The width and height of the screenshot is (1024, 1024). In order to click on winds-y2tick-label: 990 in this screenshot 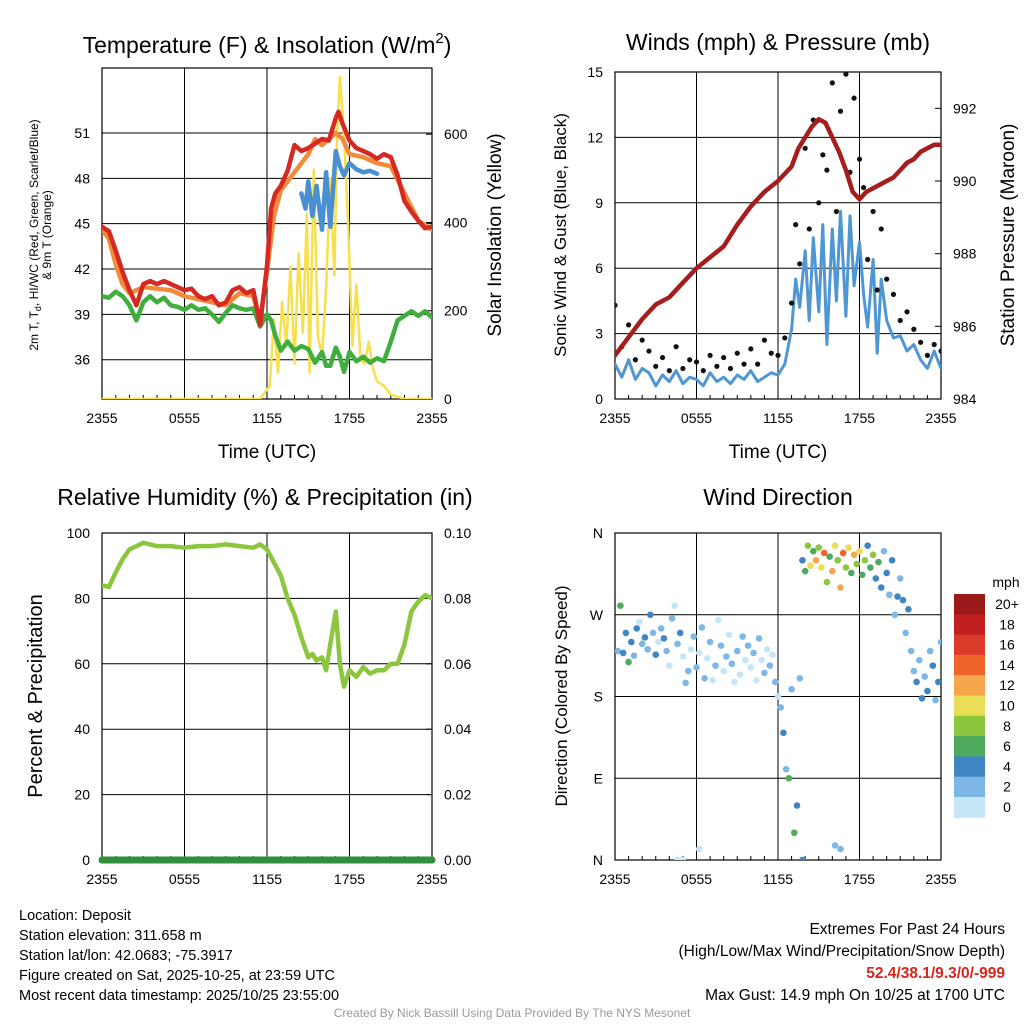, I will do `click(965, 181)`.